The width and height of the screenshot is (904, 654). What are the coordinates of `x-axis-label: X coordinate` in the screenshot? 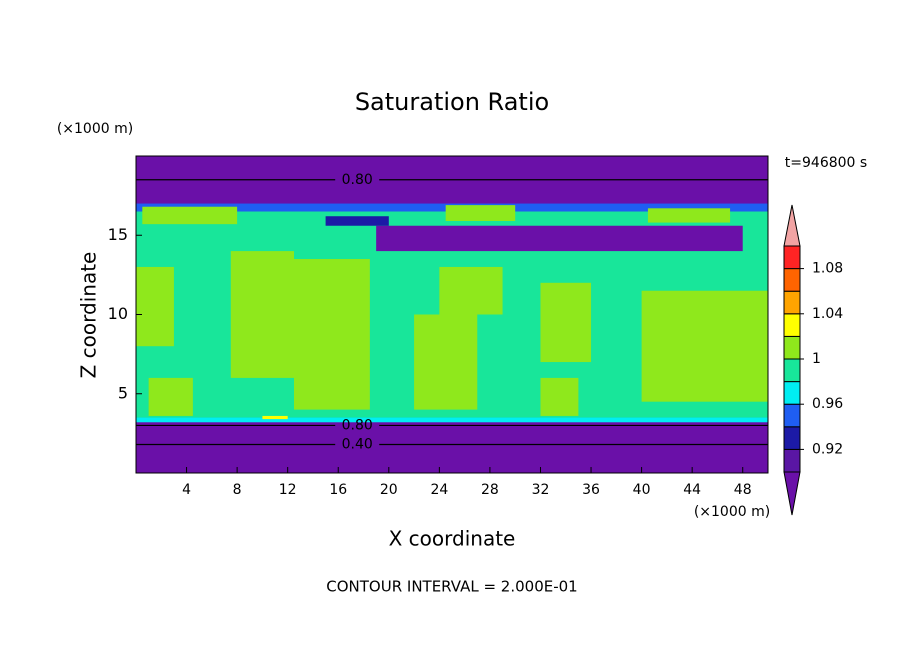 It's located at (452, 539).